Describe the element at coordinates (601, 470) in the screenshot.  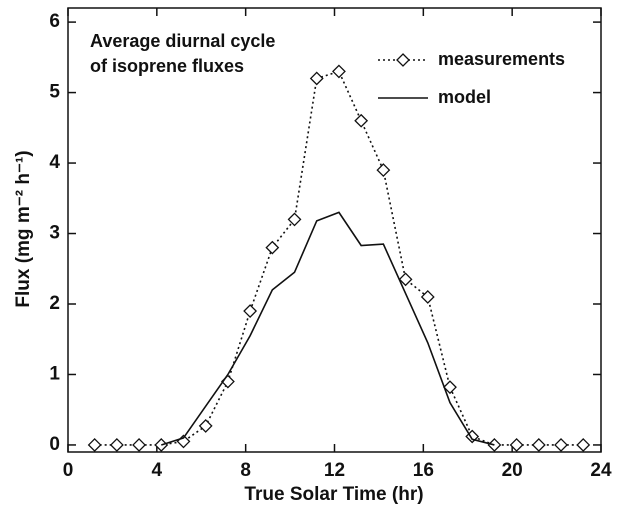
I see `x-tick-label: 24` at that location.